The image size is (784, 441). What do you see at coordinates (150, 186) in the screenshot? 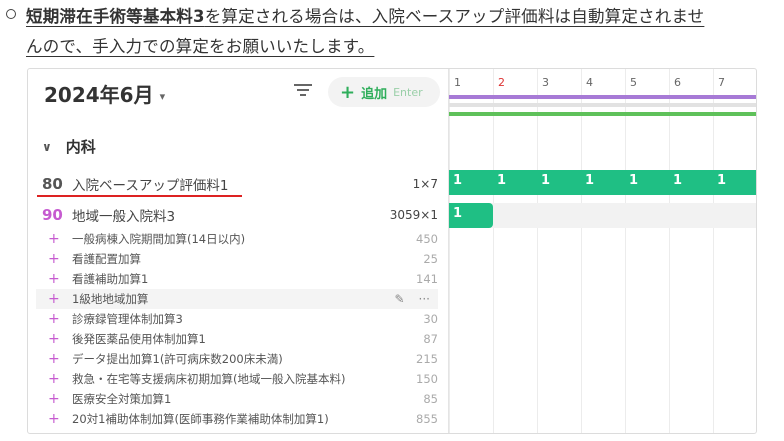
I see `item-name: 入院ベースアップ評価料1` at bounding box center [150, 186].